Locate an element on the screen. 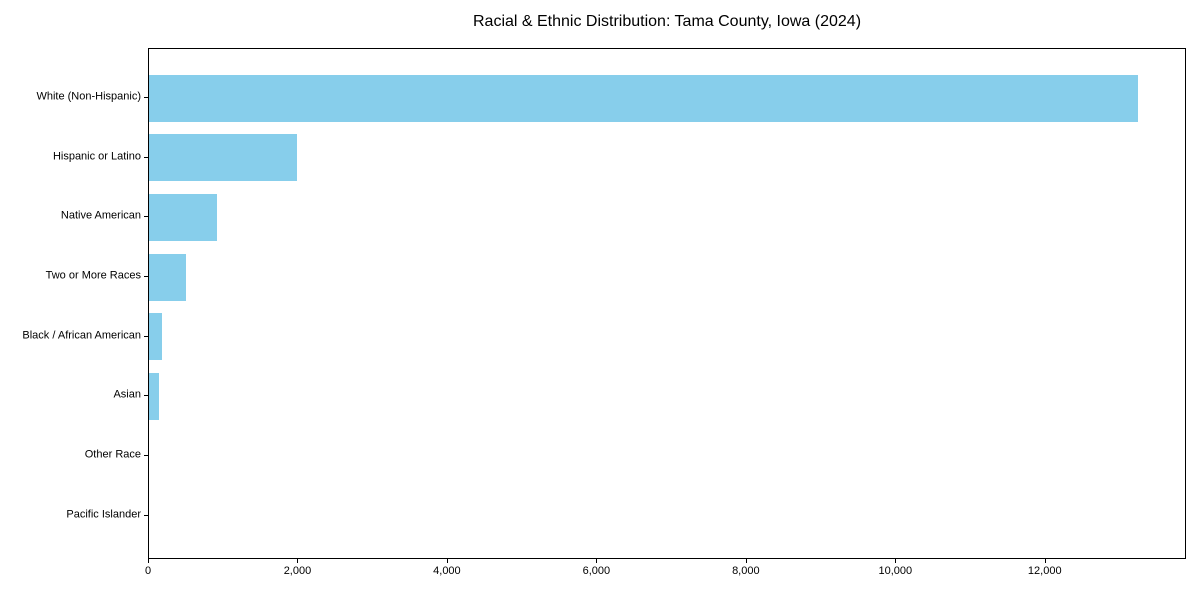 This screenshot has height=600, width=1200. y-axis-label: Black / African American is located at coordinates (81, 335).